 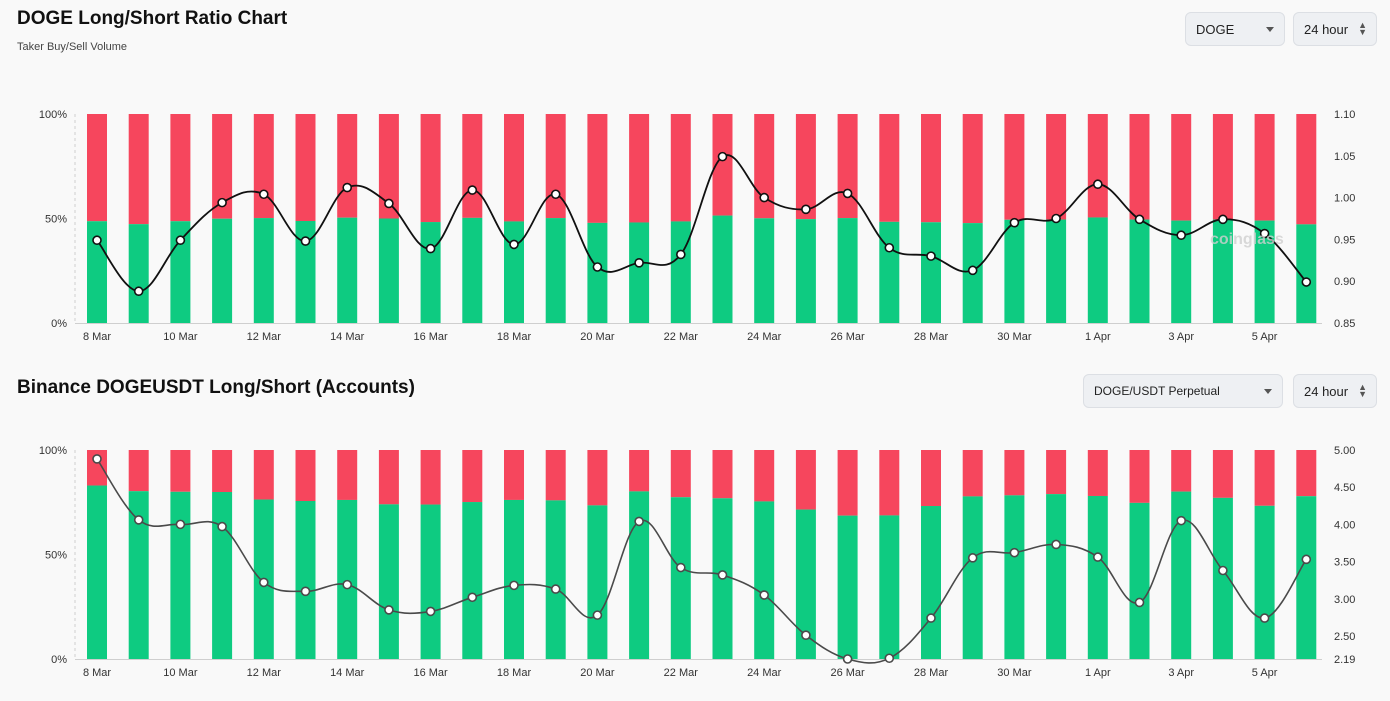 What do you see at coordinates (764, 337) in the screenshot?
I see `x-tick-label: 24 Mar` at bounding box center [764, 337].